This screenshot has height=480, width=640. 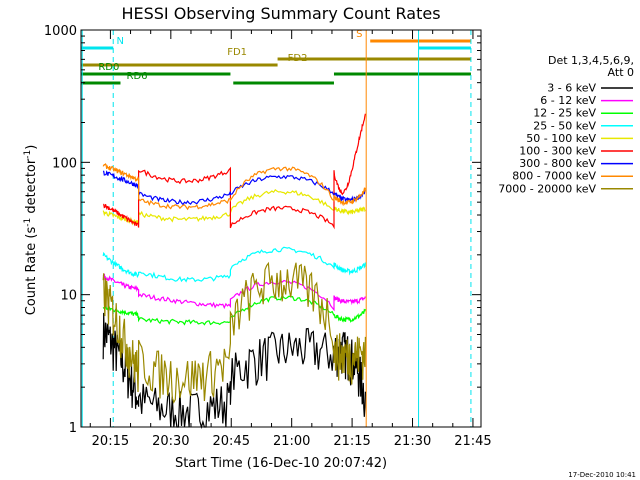 I want to click on flag-label: RD0, so click(x=108, y=67).